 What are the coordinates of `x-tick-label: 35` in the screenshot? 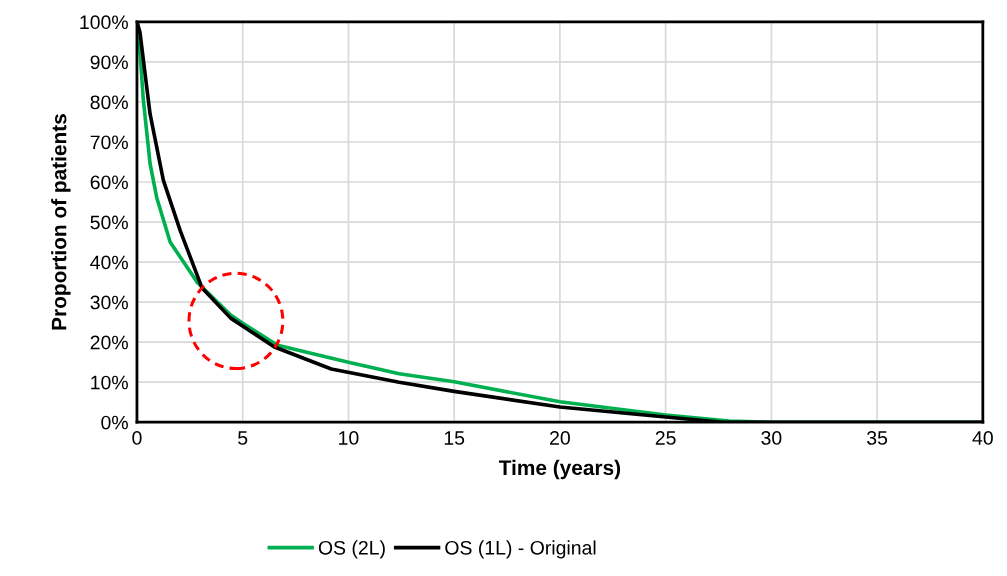 It's located at (877, 438).